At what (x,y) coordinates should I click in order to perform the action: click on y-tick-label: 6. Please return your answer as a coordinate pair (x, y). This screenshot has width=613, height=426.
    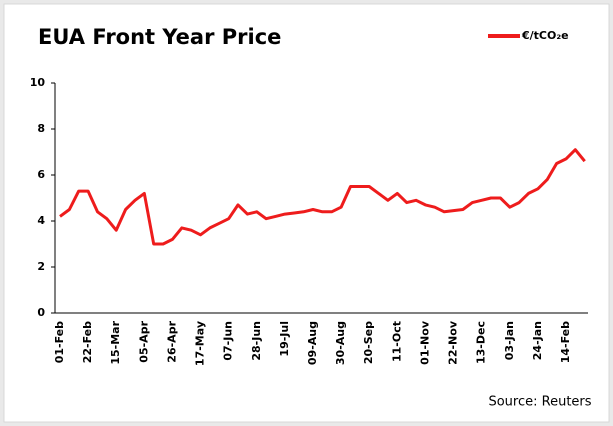
    Looking at the image, I should click on (41, 174).